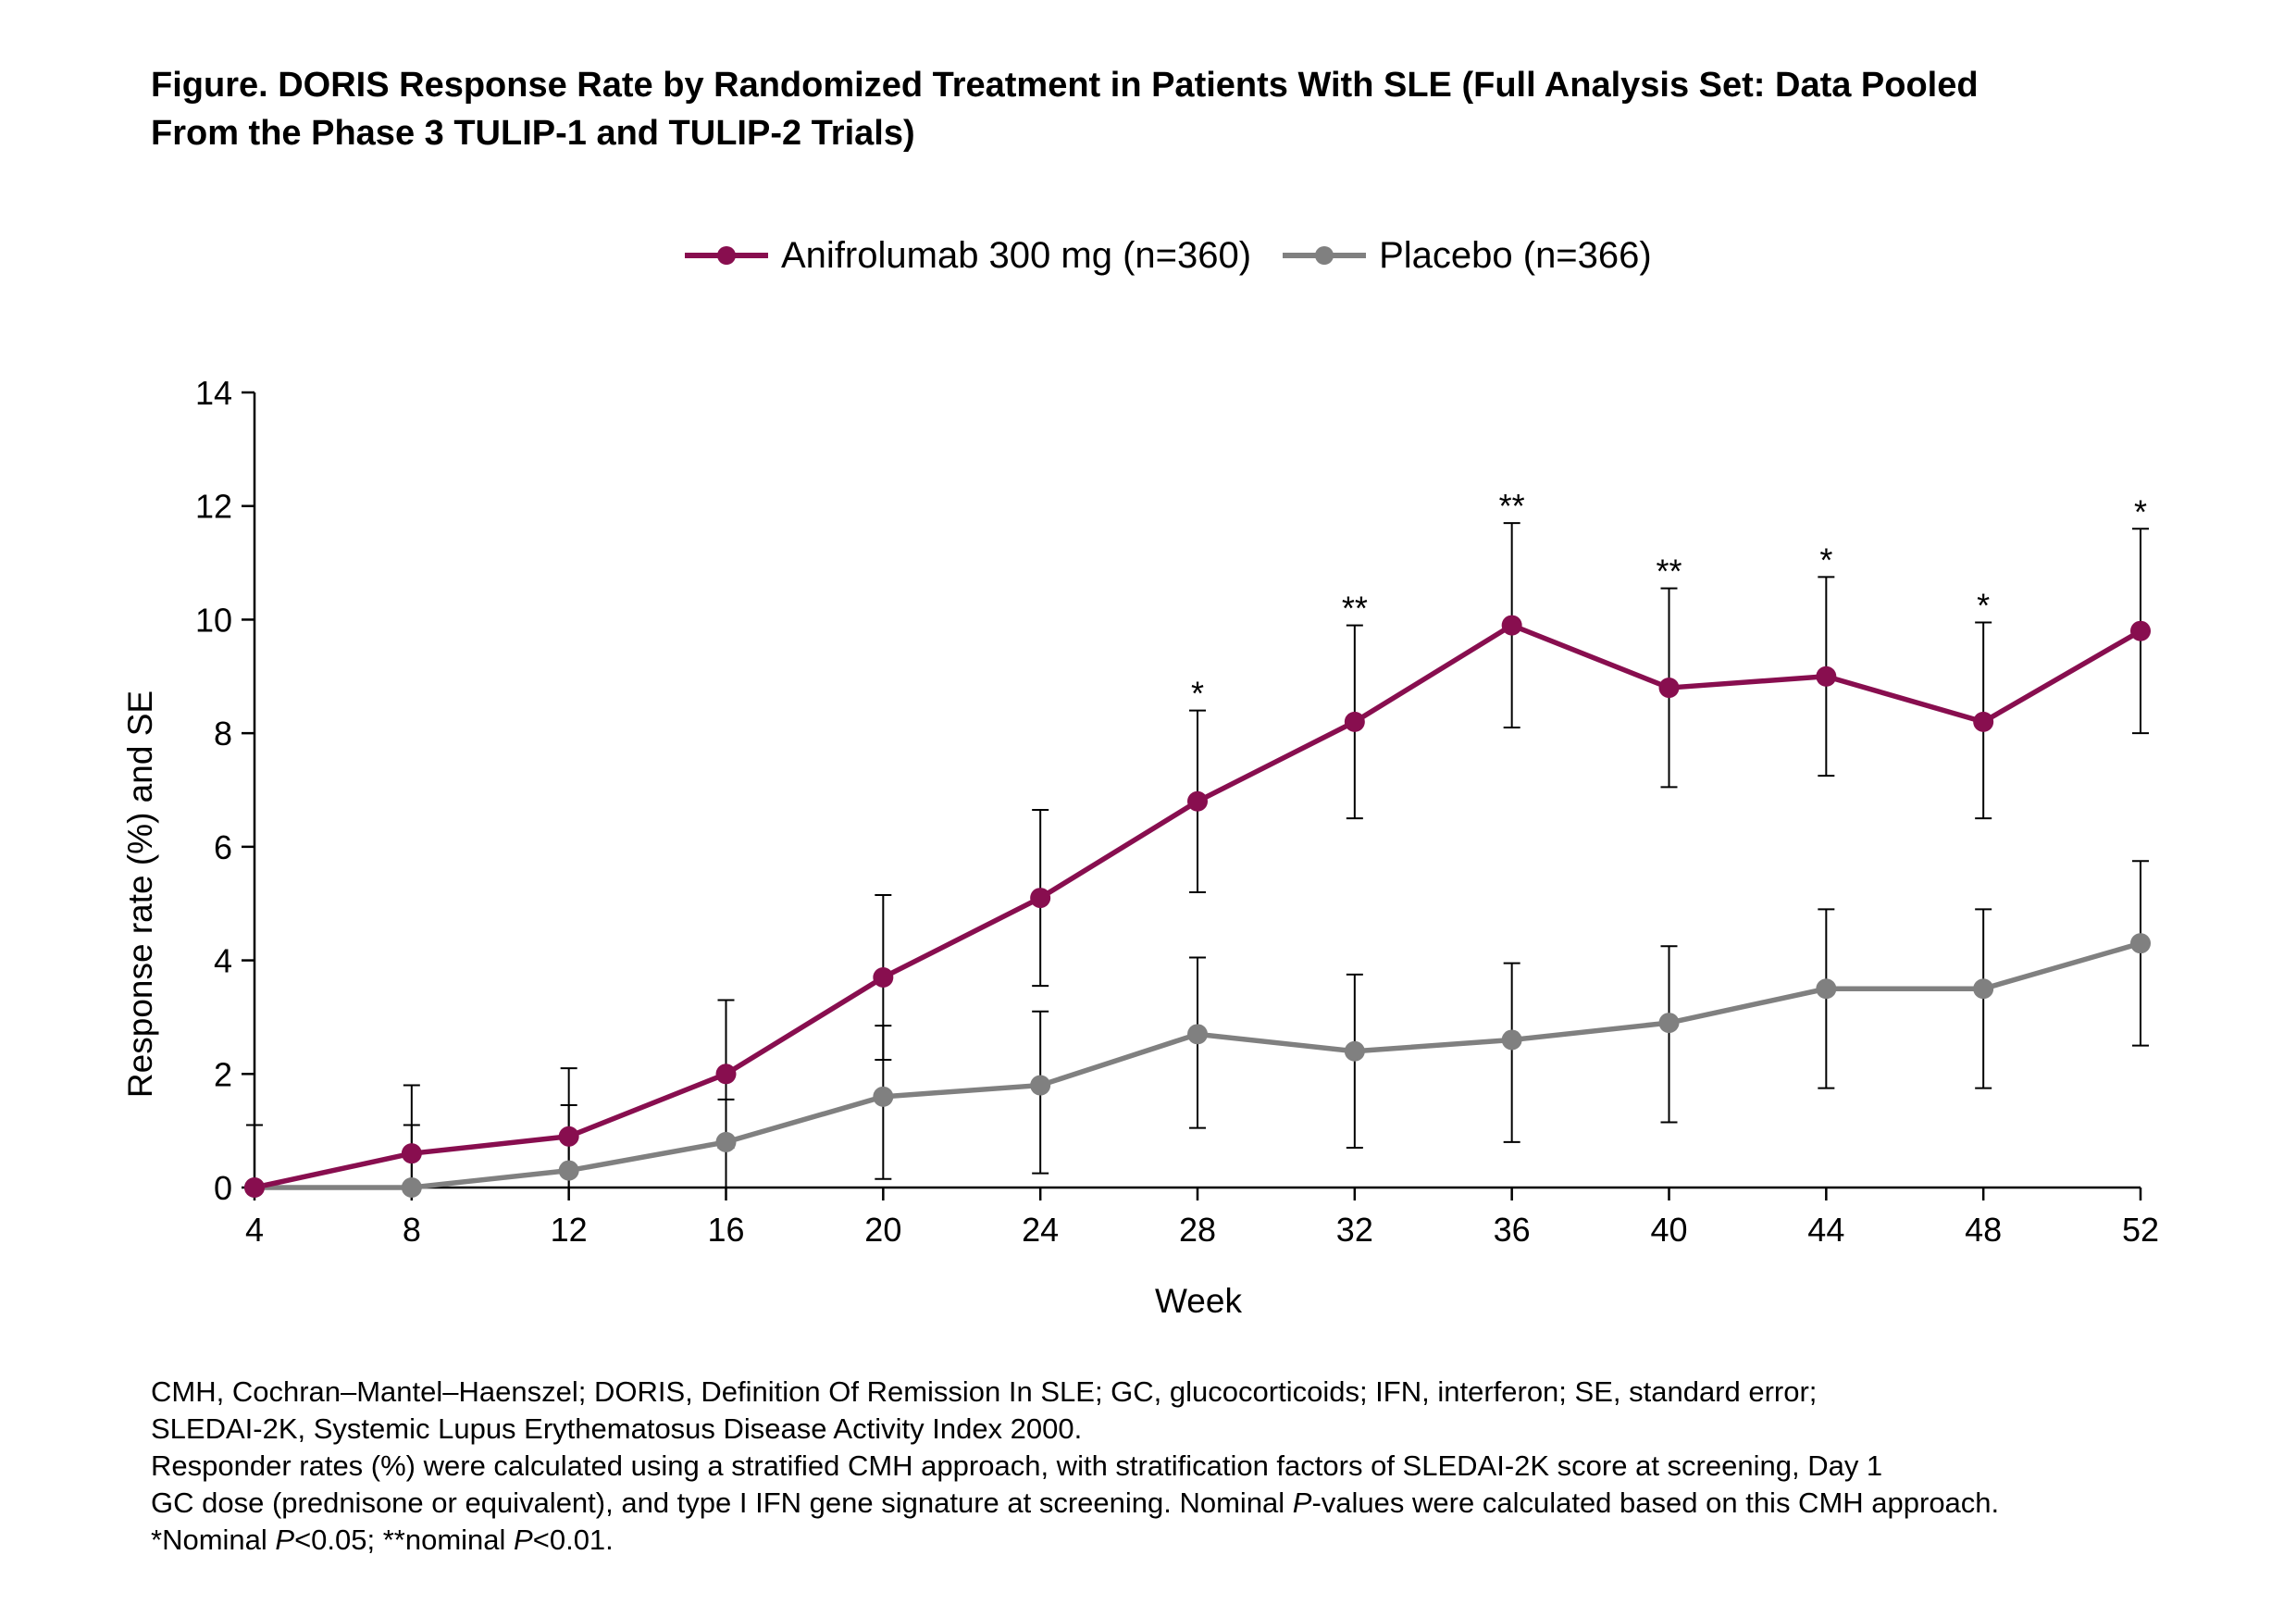 The height and width of the screenshot is (1617, 2296). I want to click on x-tick-label: 20, so click(883, 1230).